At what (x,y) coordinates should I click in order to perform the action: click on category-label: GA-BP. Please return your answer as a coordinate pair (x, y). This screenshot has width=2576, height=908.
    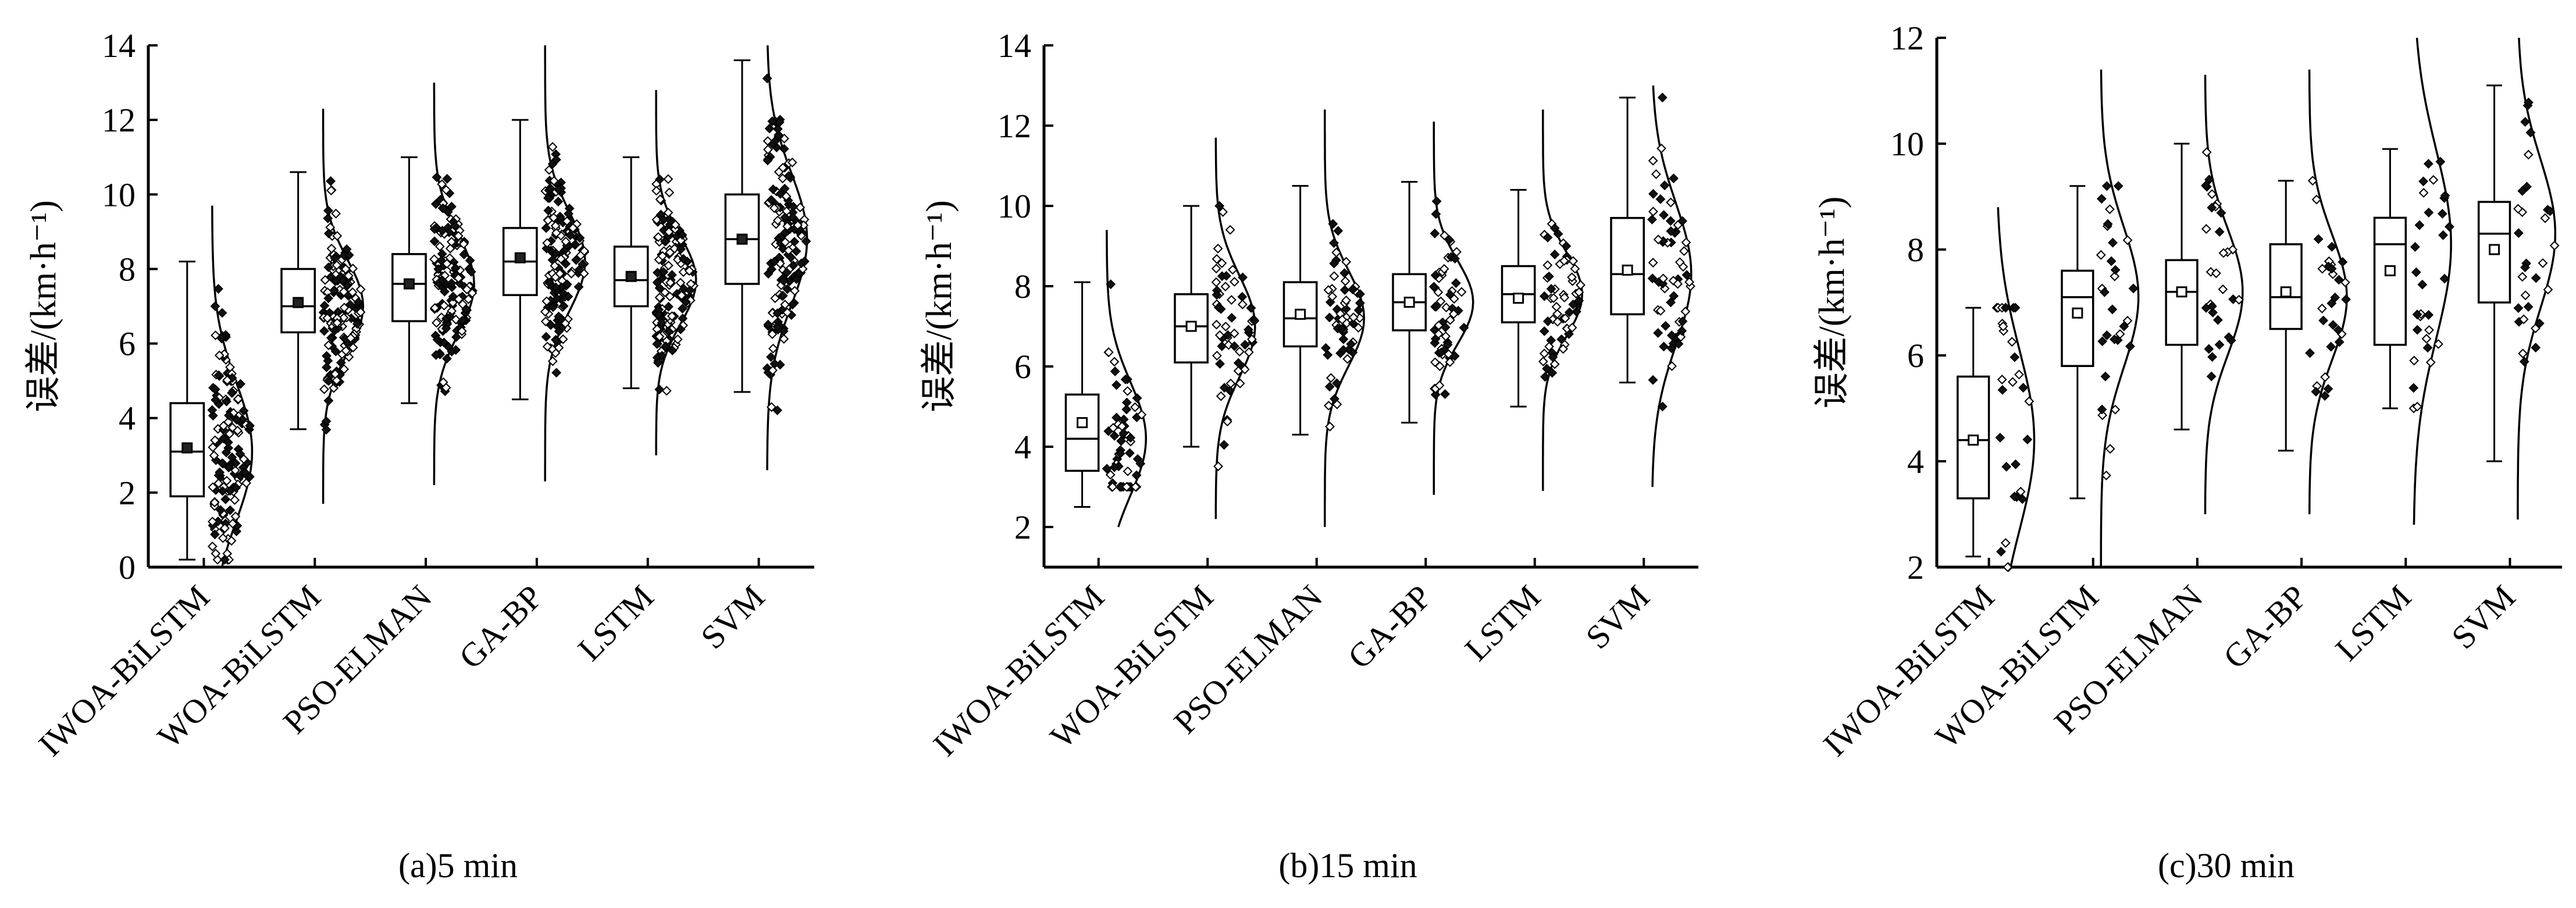
    Looking at the image, I should click on (2265, 627).